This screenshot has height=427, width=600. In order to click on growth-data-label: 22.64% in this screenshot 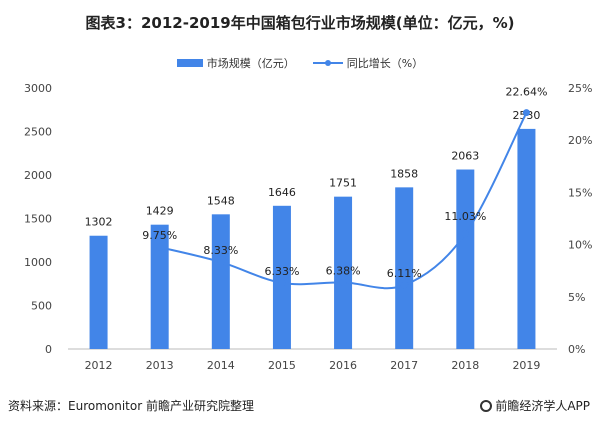, I will do `click(526, 92)`.